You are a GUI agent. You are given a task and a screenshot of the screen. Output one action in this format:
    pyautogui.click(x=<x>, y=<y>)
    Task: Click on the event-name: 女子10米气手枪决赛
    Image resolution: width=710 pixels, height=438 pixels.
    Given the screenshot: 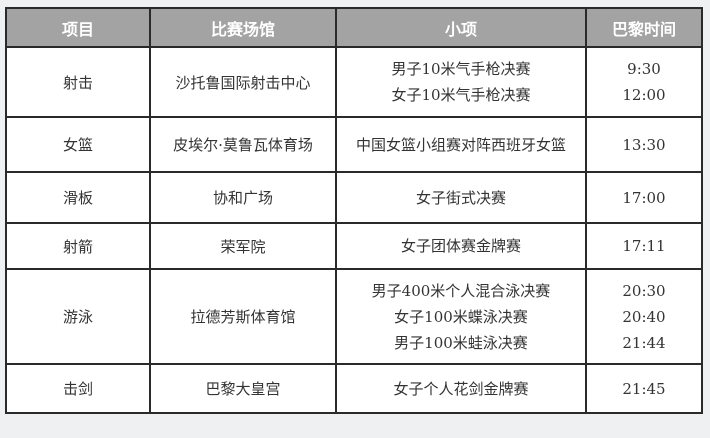 What is the action you would take?
    pyautogui.click(x=461, y=95)
    